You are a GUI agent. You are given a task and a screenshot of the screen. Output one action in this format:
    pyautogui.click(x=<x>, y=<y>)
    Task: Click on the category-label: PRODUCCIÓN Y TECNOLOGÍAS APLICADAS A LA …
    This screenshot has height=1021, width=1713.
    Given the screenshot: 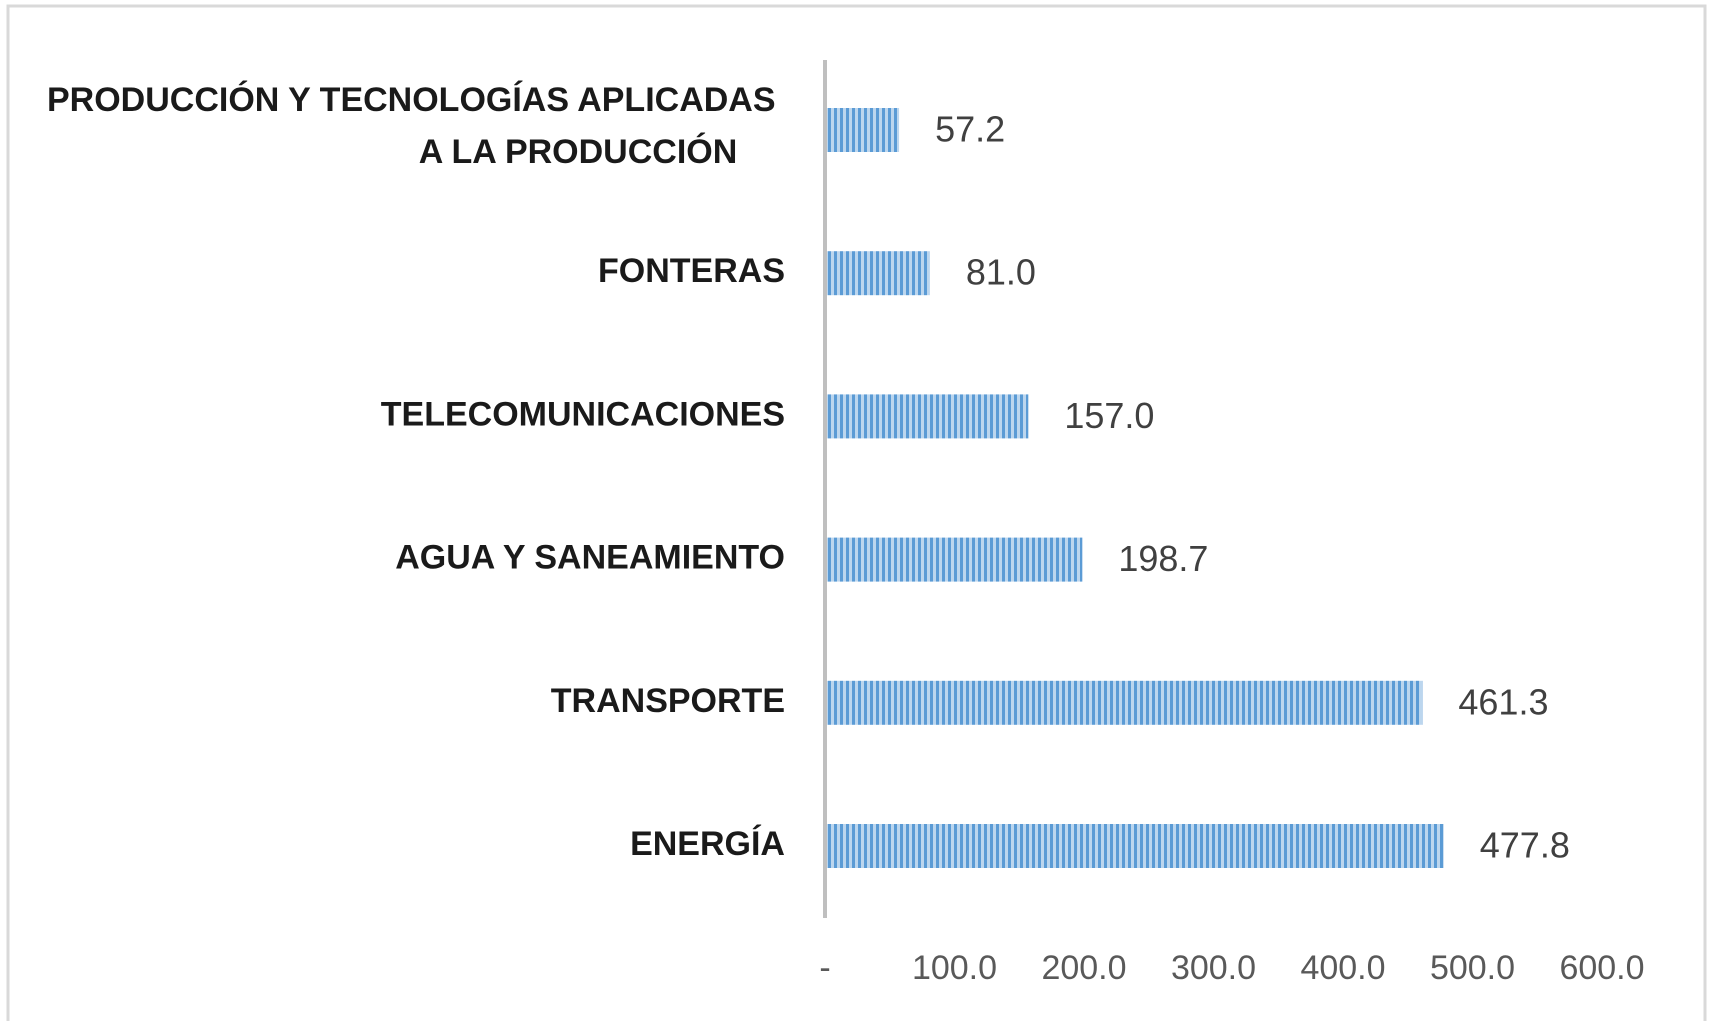 What is the action you would take?
    pyautogui.click(x=416, y=126)
    